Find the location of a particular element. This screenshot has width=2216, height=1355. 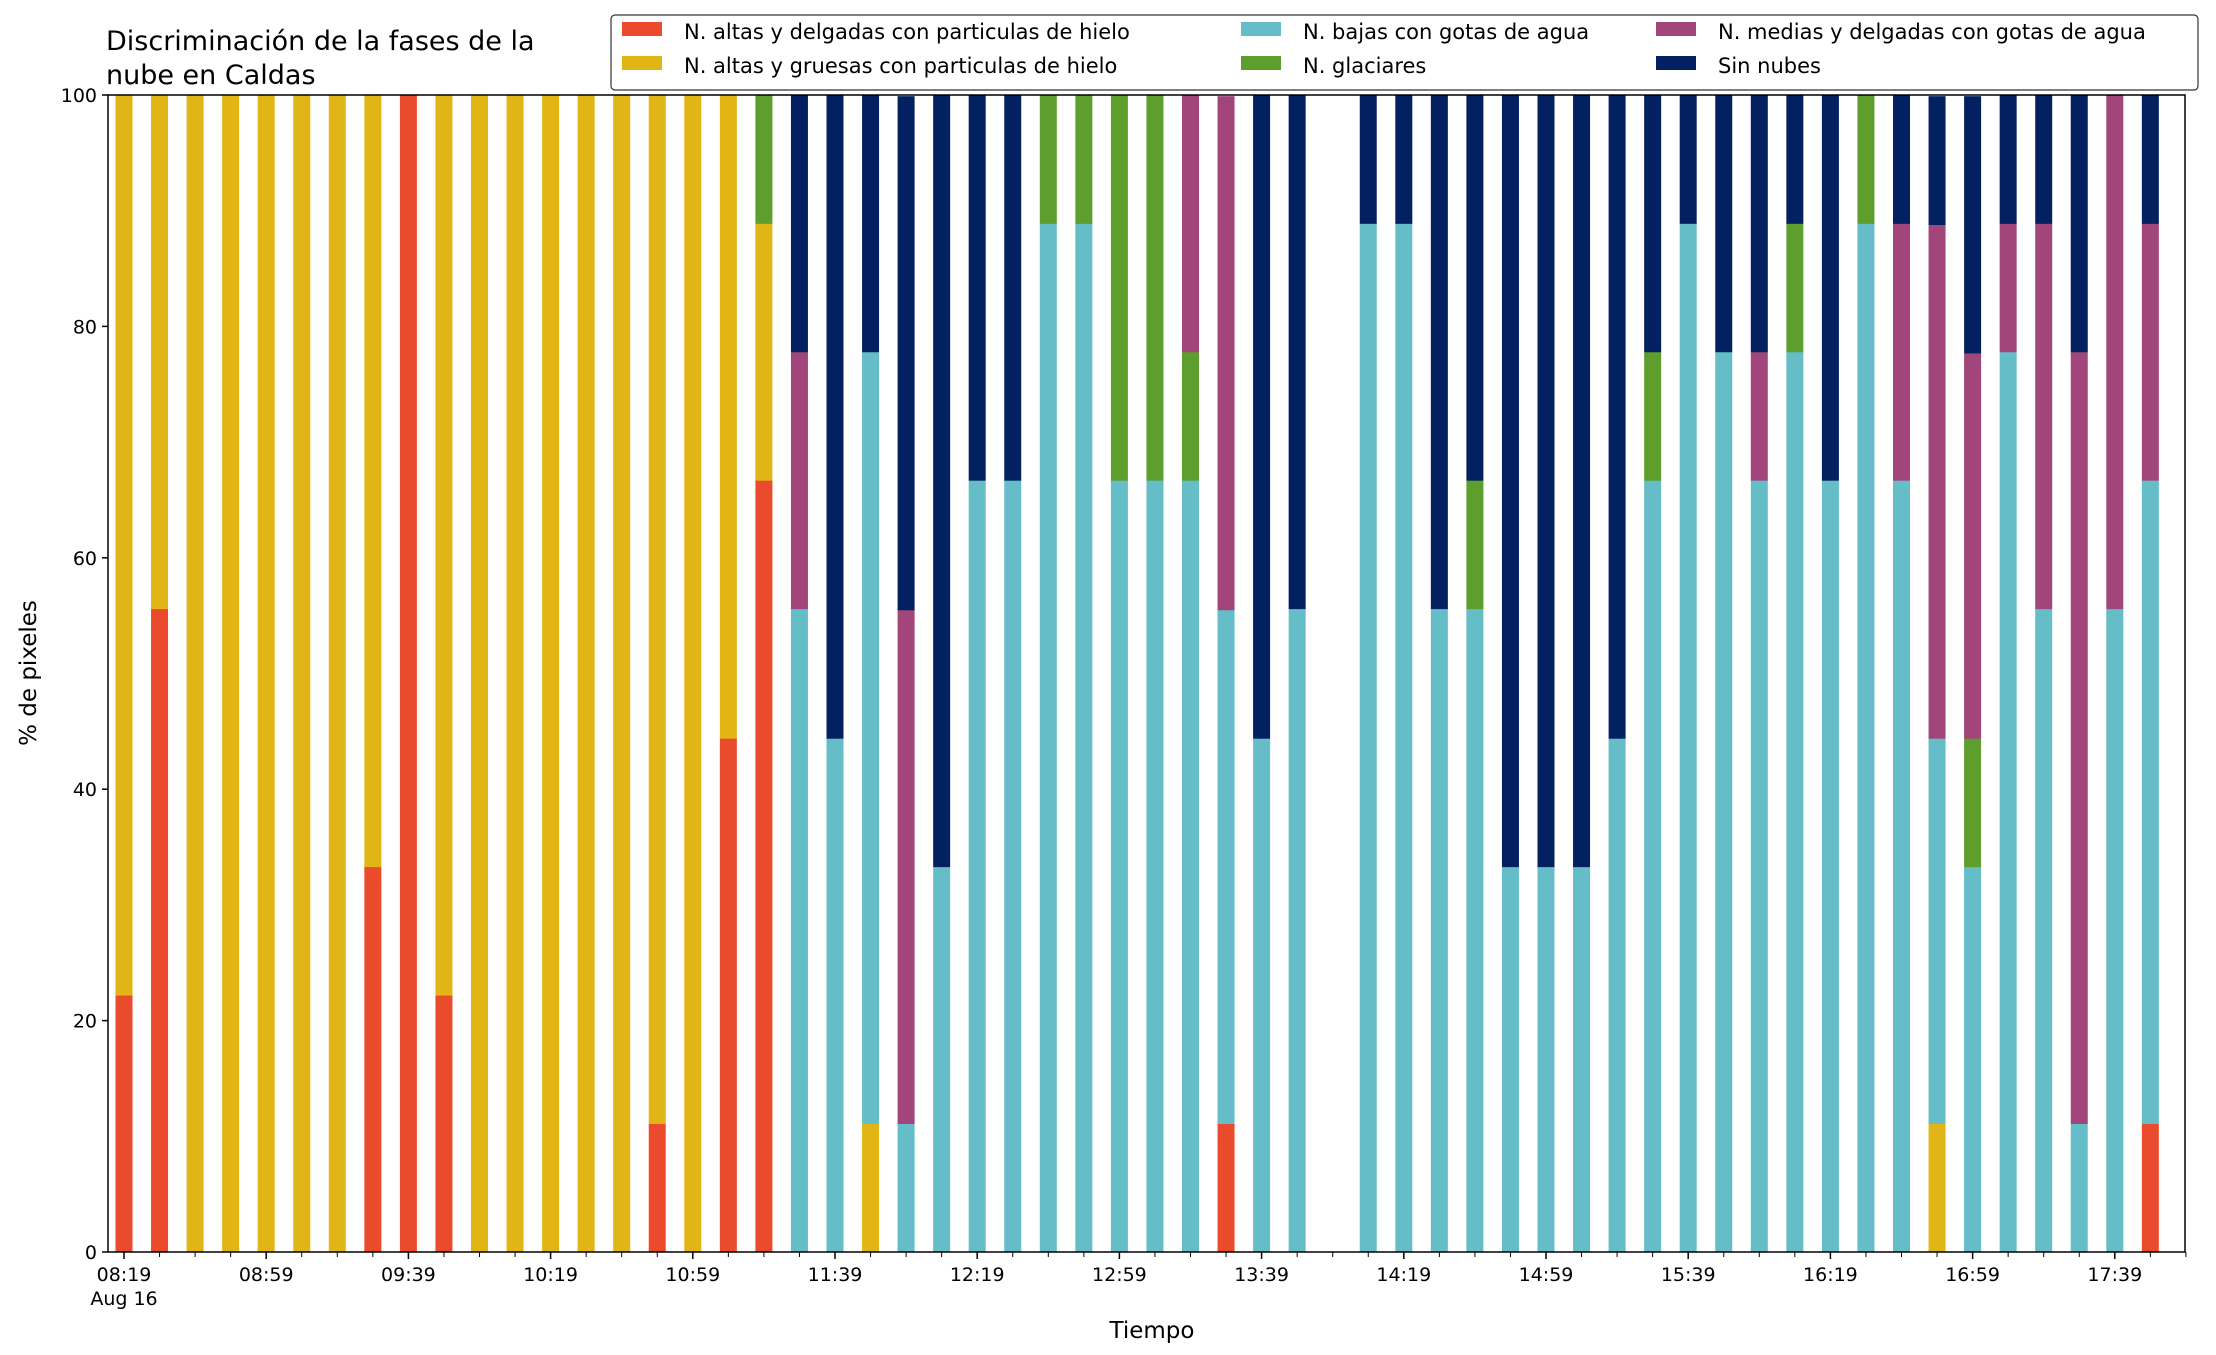

y-tick-label: 40 is located at coordinates (85, 790).